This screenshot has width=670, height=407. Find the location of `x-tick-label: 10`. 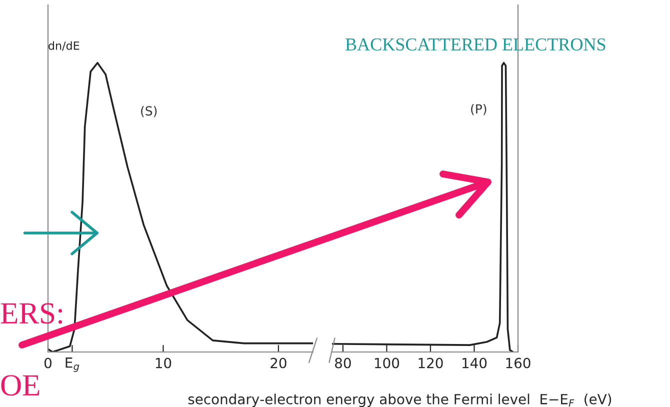

x-tick-label: 10 is located at coordinates (164, 363).